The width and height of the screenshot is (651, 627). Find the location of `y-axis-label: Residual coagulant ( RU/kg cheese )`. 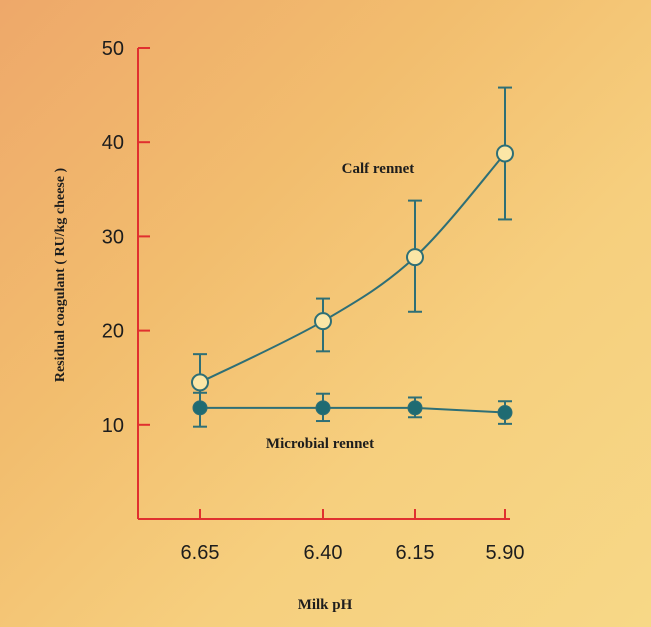

y-axis-label: Residual coagulant ( RU/kg cheese ) is located at coordinates (60, 275).